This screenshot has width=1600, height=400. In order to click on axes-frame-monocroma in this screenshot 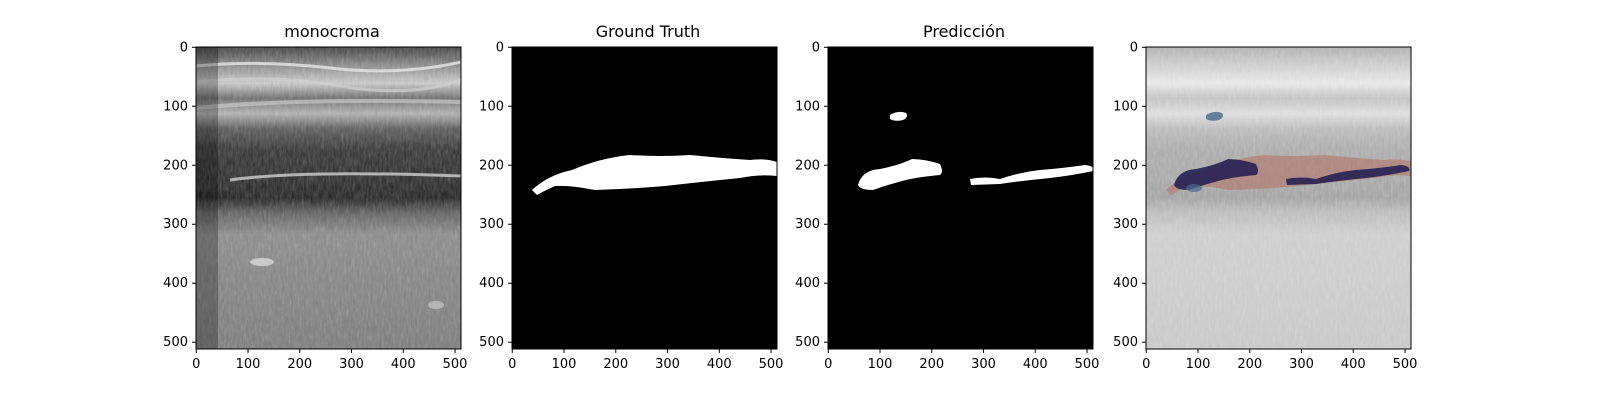, I will do `click(328, 198)`.